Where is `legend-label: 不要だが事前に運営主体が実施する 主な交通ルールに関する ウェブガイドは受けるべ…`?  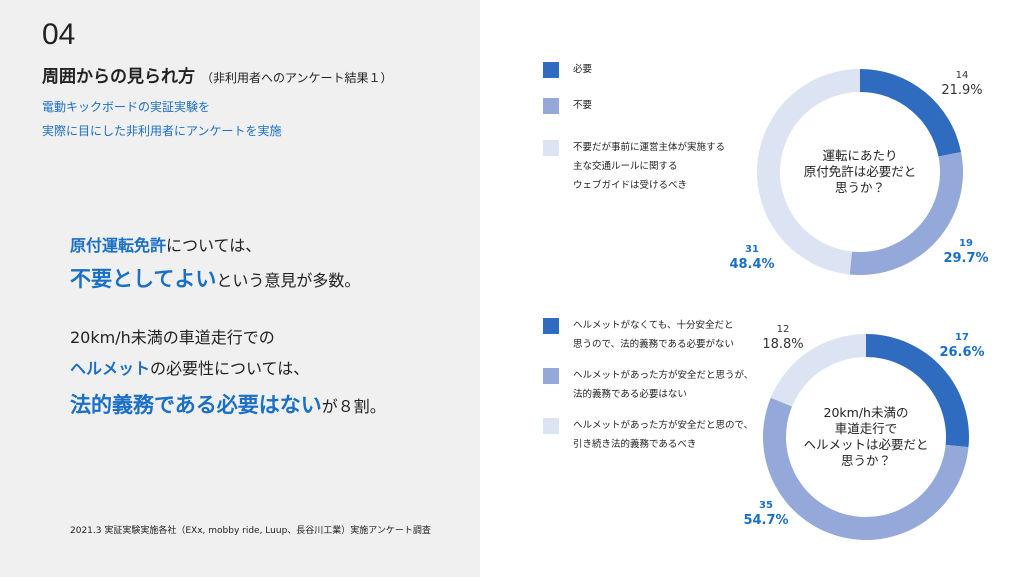 legend-label: 不要だが事前に運営主体が実施する 主な交通ルールに関する ウェブガイドは受けるべ… is located at coordinates (649, 166).